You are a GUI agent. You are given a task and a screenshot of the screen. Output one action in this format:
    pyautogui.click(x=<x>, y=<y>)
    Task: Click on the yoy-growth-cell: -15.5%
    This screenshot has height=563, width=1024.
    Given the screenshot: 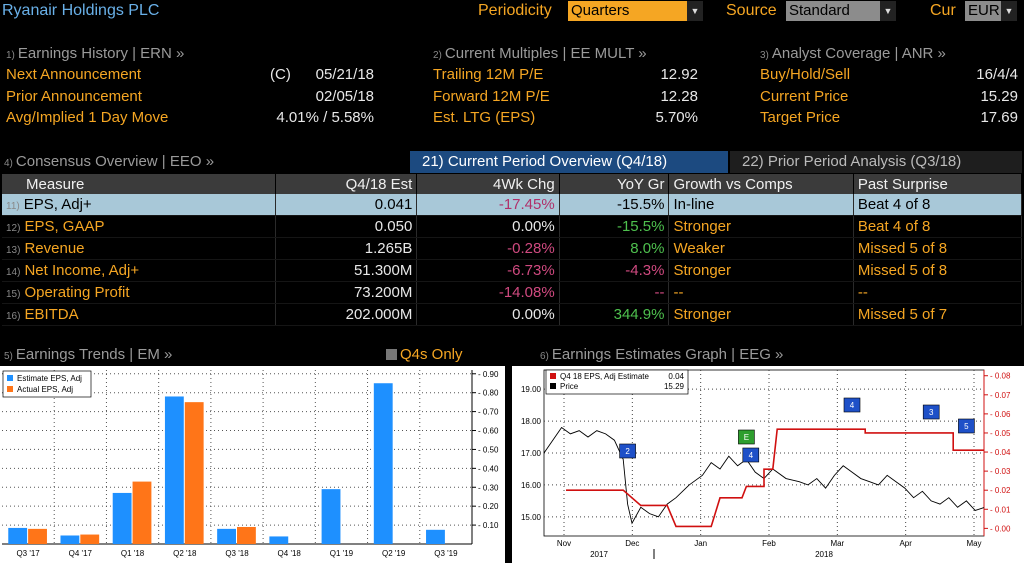 What is the action you would take?
    pyautogui.click(x=614, y=205)
    